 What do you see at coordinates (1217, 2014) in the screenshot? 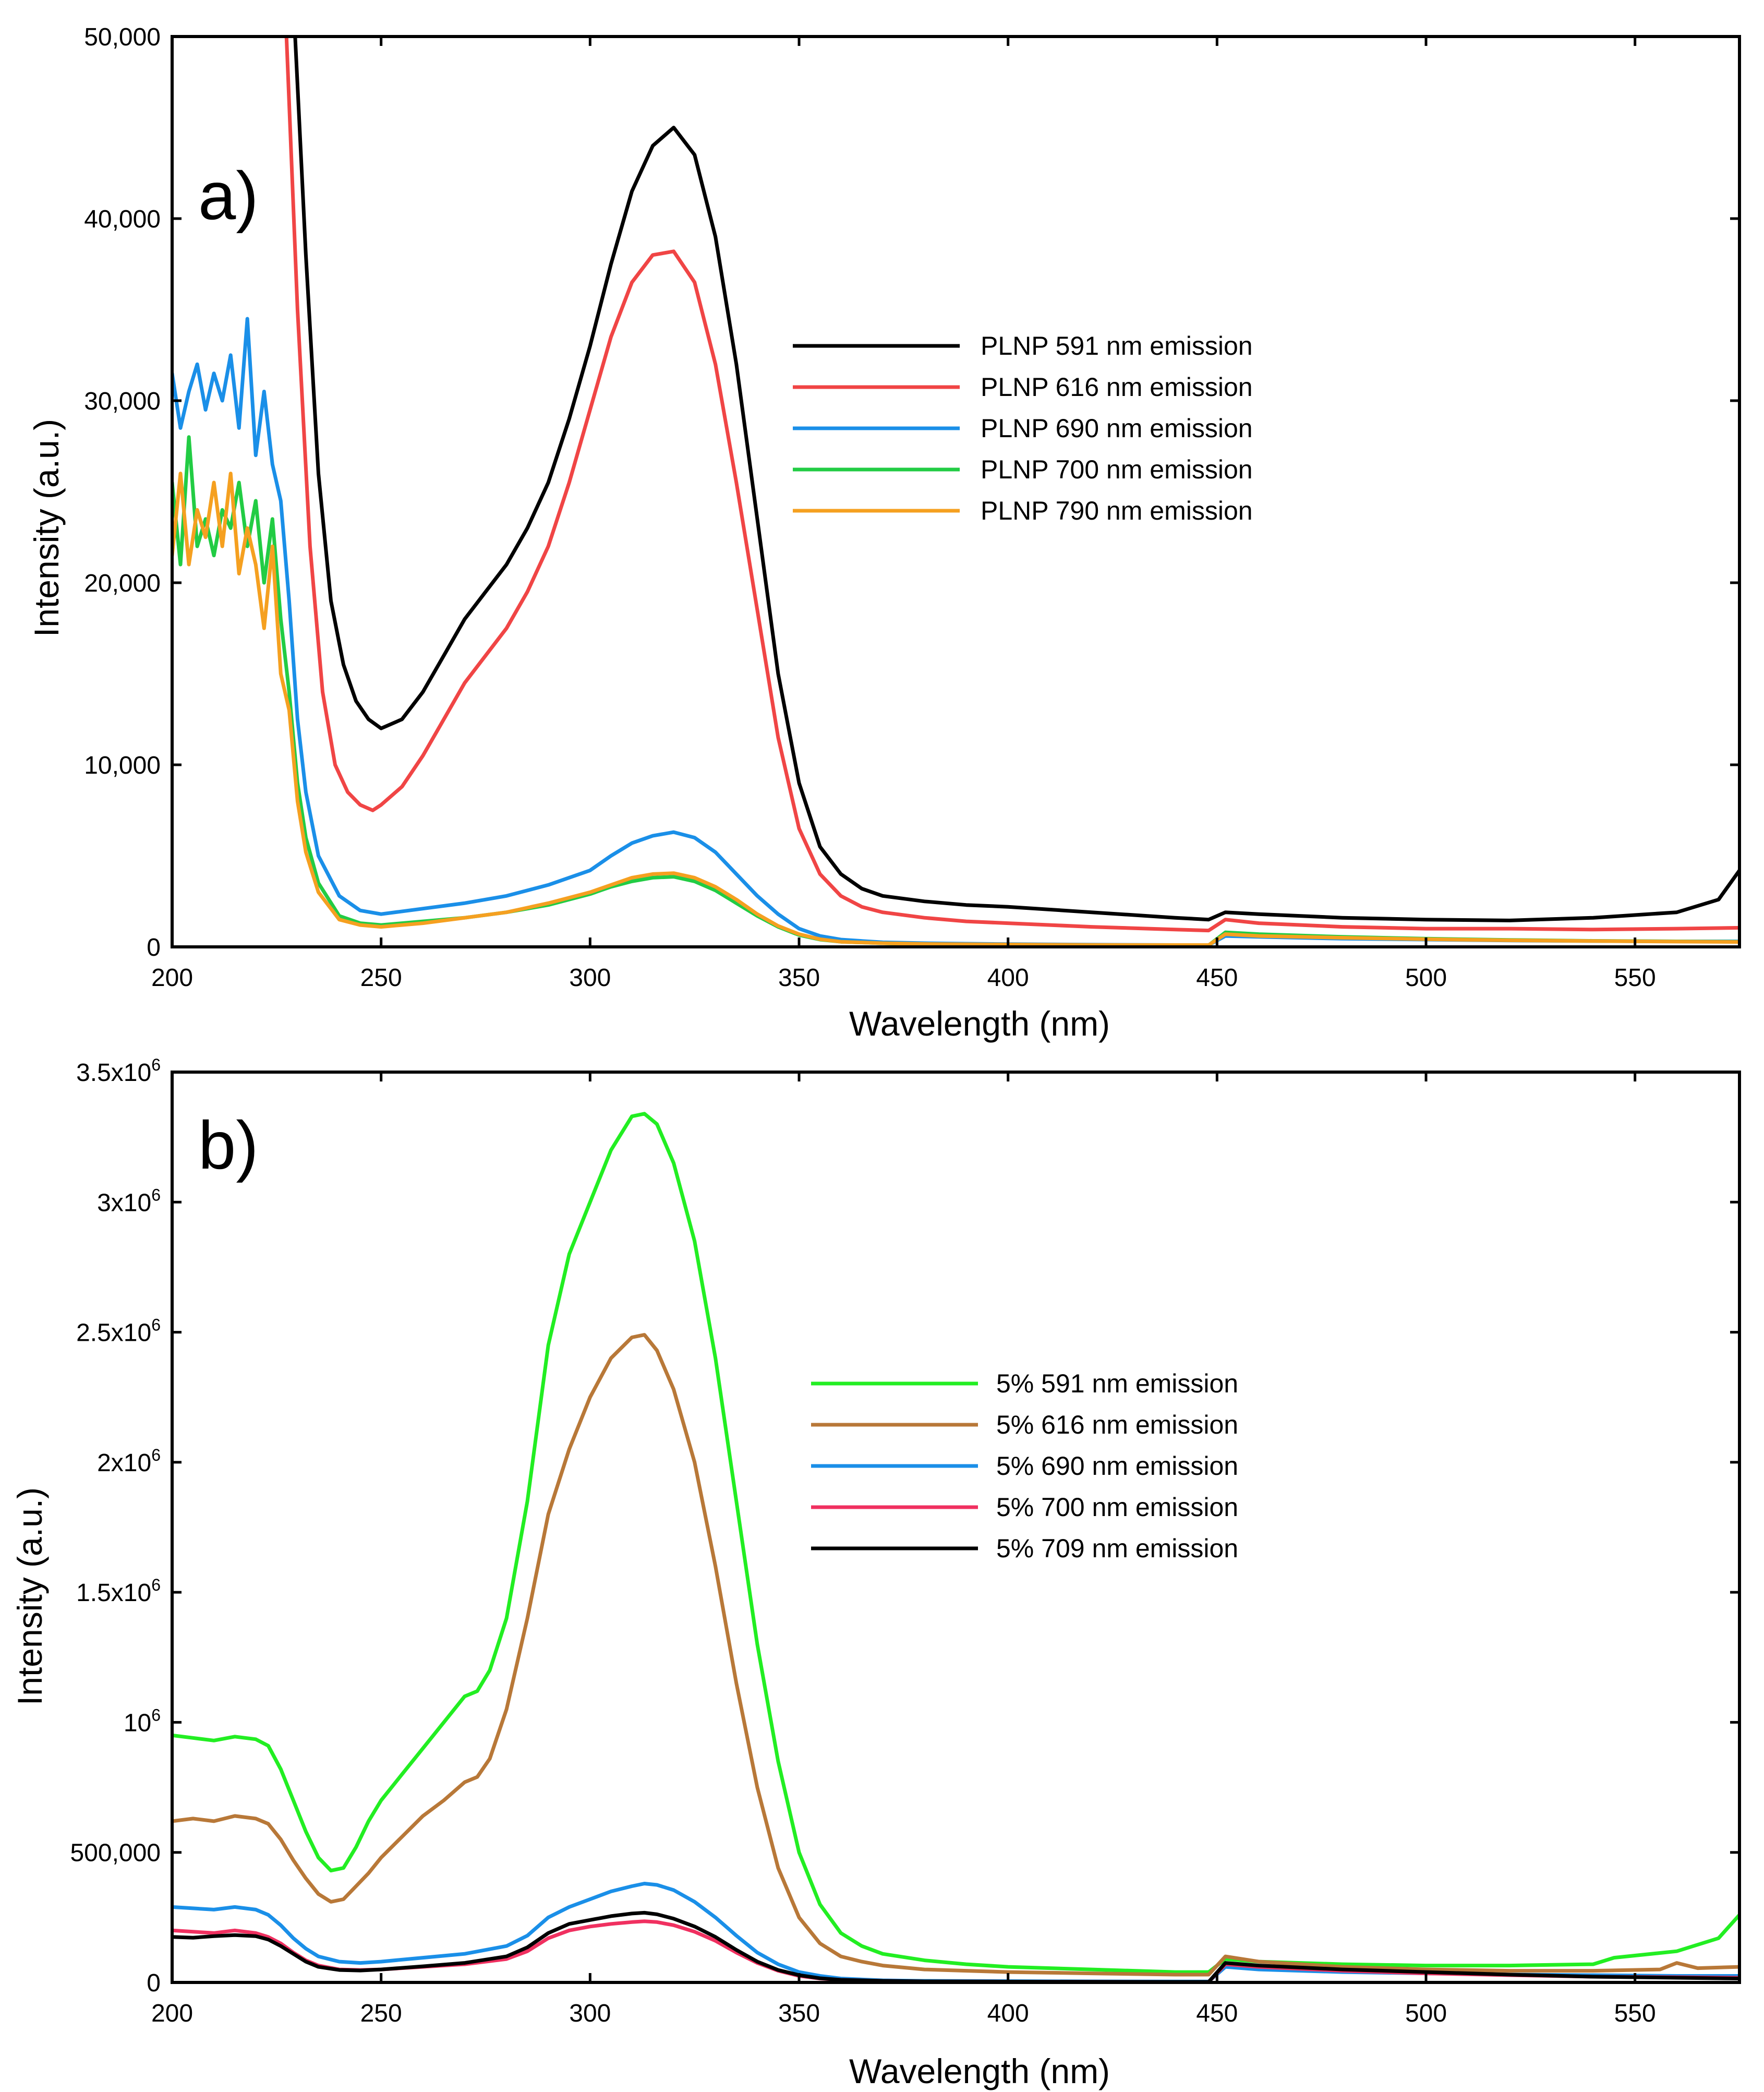
I see `panel-b-x-tick-label: 450` at bounding box center [1217, 2014].